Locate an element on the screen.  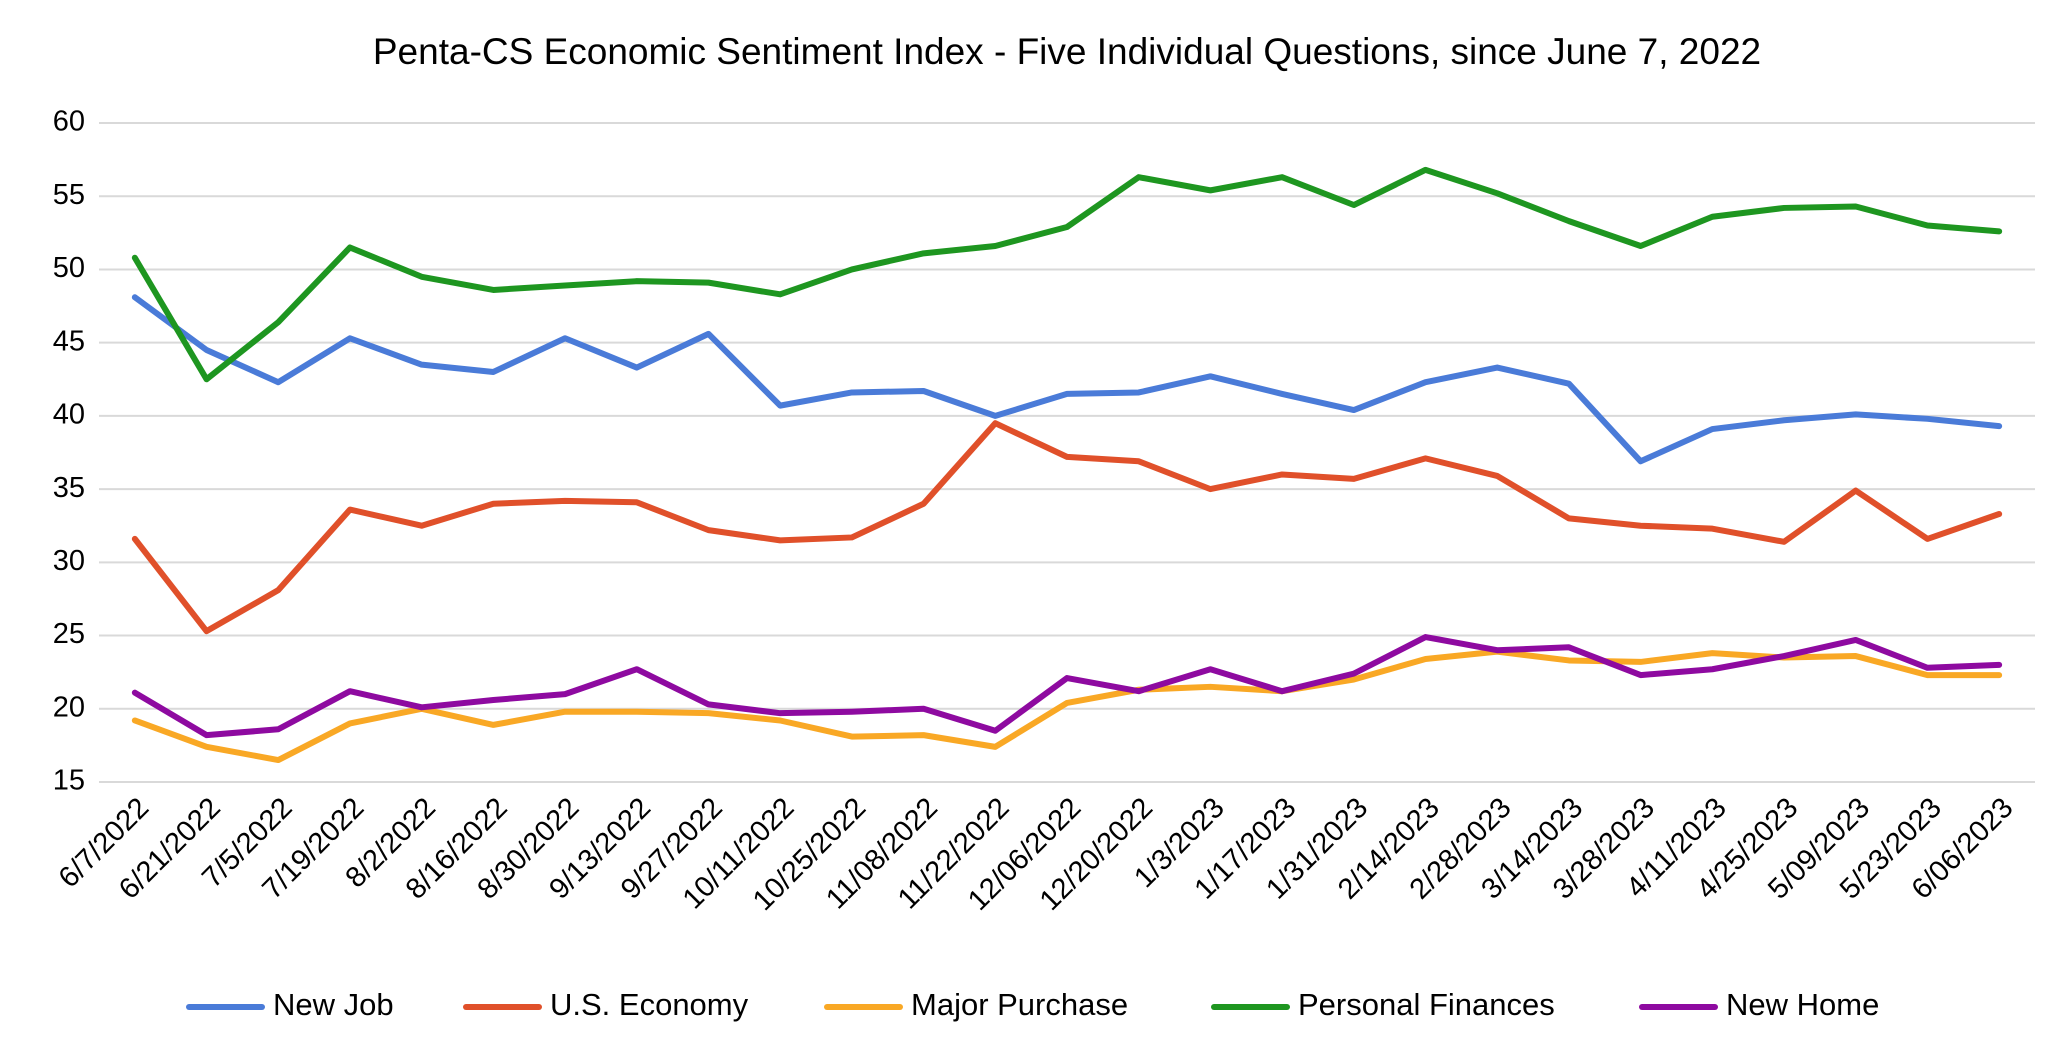
y-tick-label: 40 is located at coordinates (69, 415).